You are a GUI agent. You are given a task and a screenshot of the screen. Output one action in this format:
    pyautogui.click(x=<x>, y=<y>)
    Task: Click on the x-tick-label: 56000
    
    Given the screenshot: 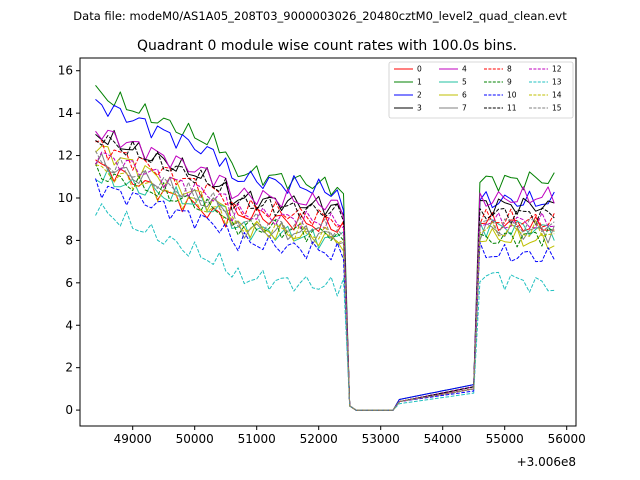 What is the action you would take?
    pyautogui.click(x=567, y=439)
    